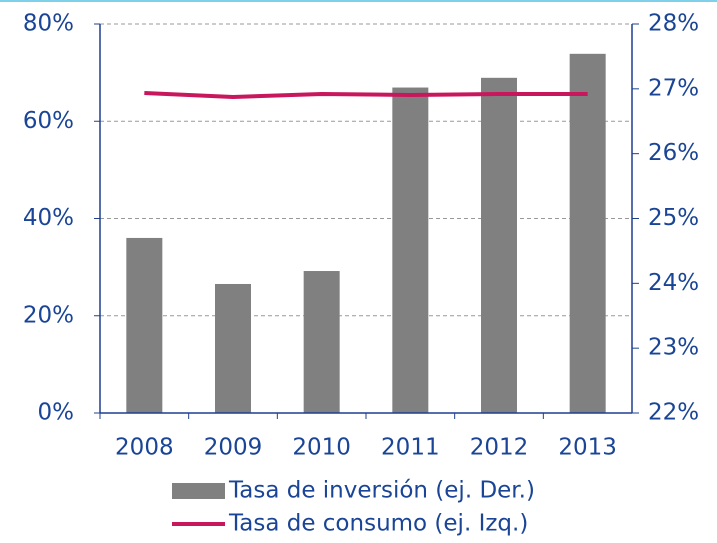 This screenshot has height=543, width=717. Describe the element at coordinates (233, 448) in the screenshot. I see `x-tick-label: 2009` at that location.